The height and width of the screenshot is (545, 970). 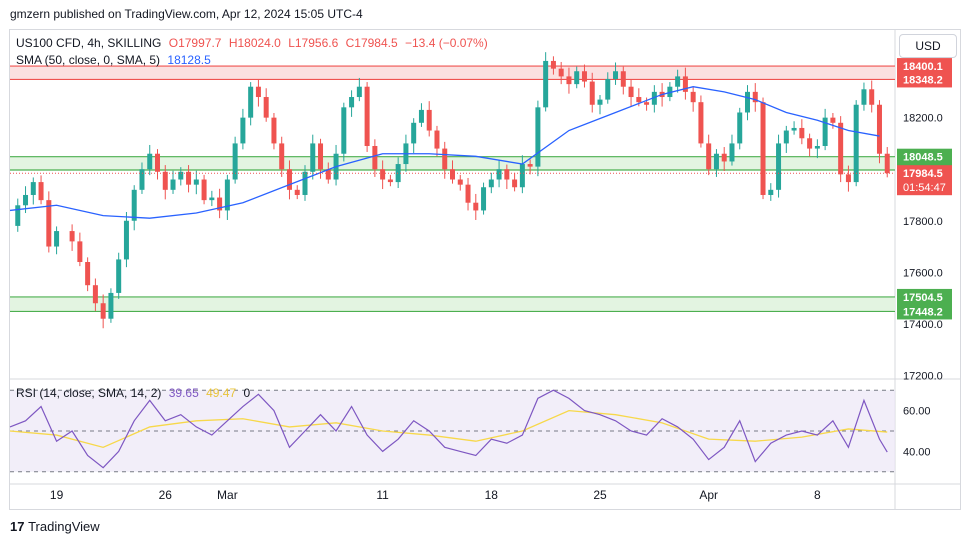 I want to click on price-label-1: 18348.2, so click(x=923, y=80).